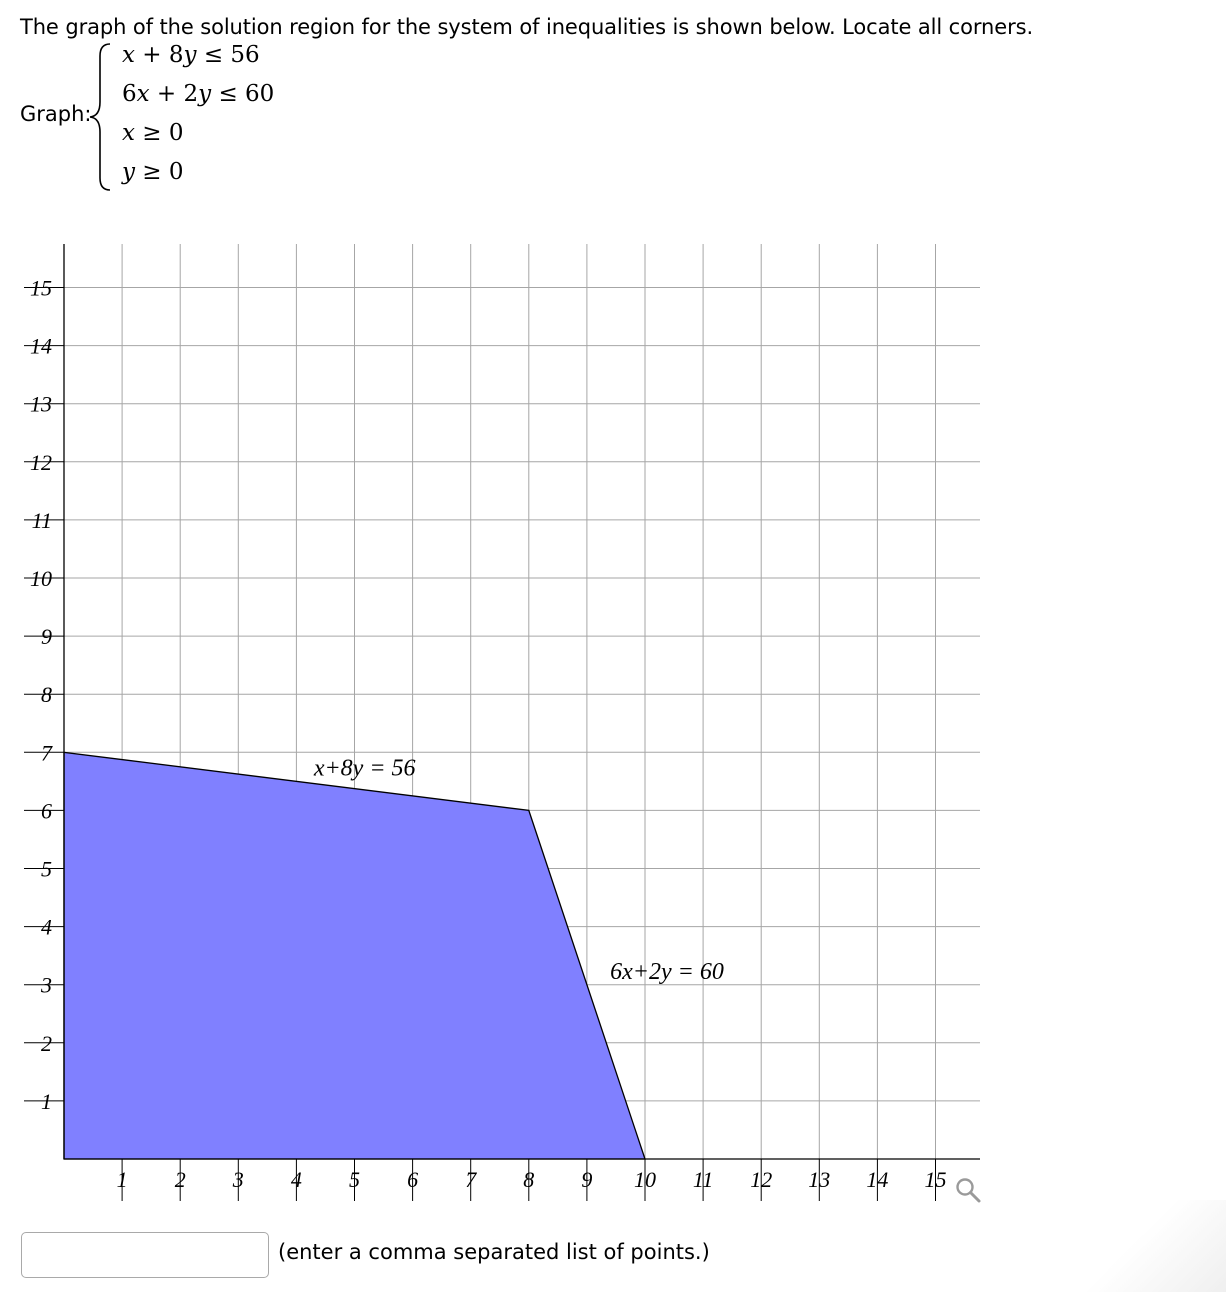 The height and width of the screenshot is (1292, 1226). I want to click on x-tick-label: 1, so click(122, 1179).